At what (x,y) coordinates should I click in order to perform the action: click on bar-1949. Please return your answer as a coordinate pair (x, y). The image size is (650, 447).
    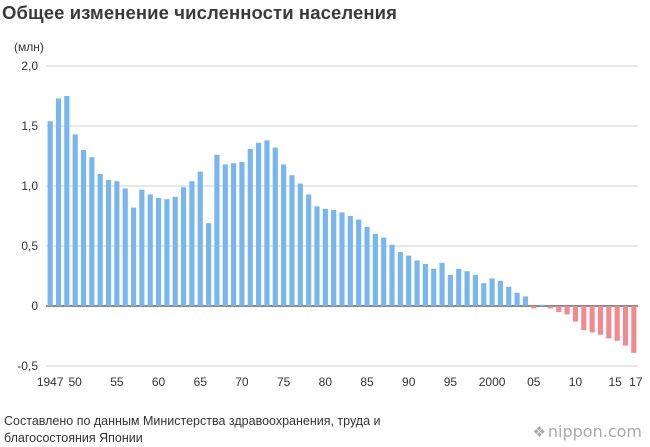
    Looking at the image, I should click on (67, 201).